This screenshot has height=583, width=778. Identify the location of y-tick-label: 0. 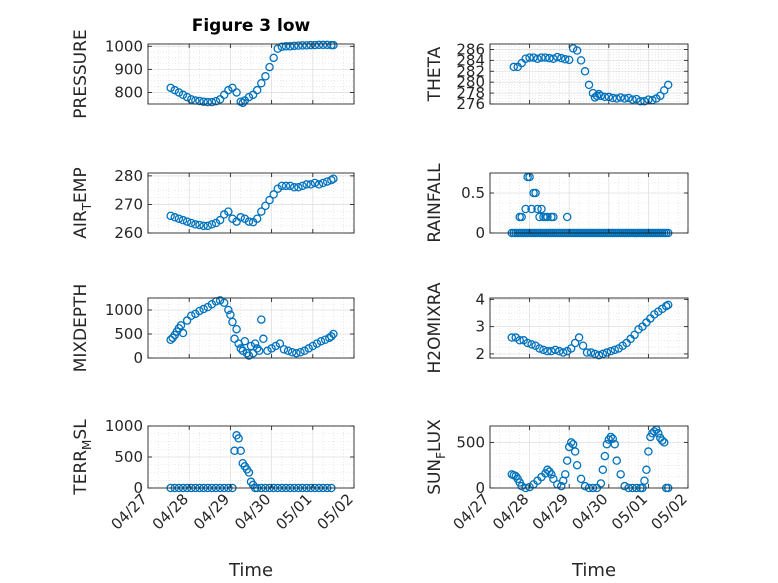
(138, 358).